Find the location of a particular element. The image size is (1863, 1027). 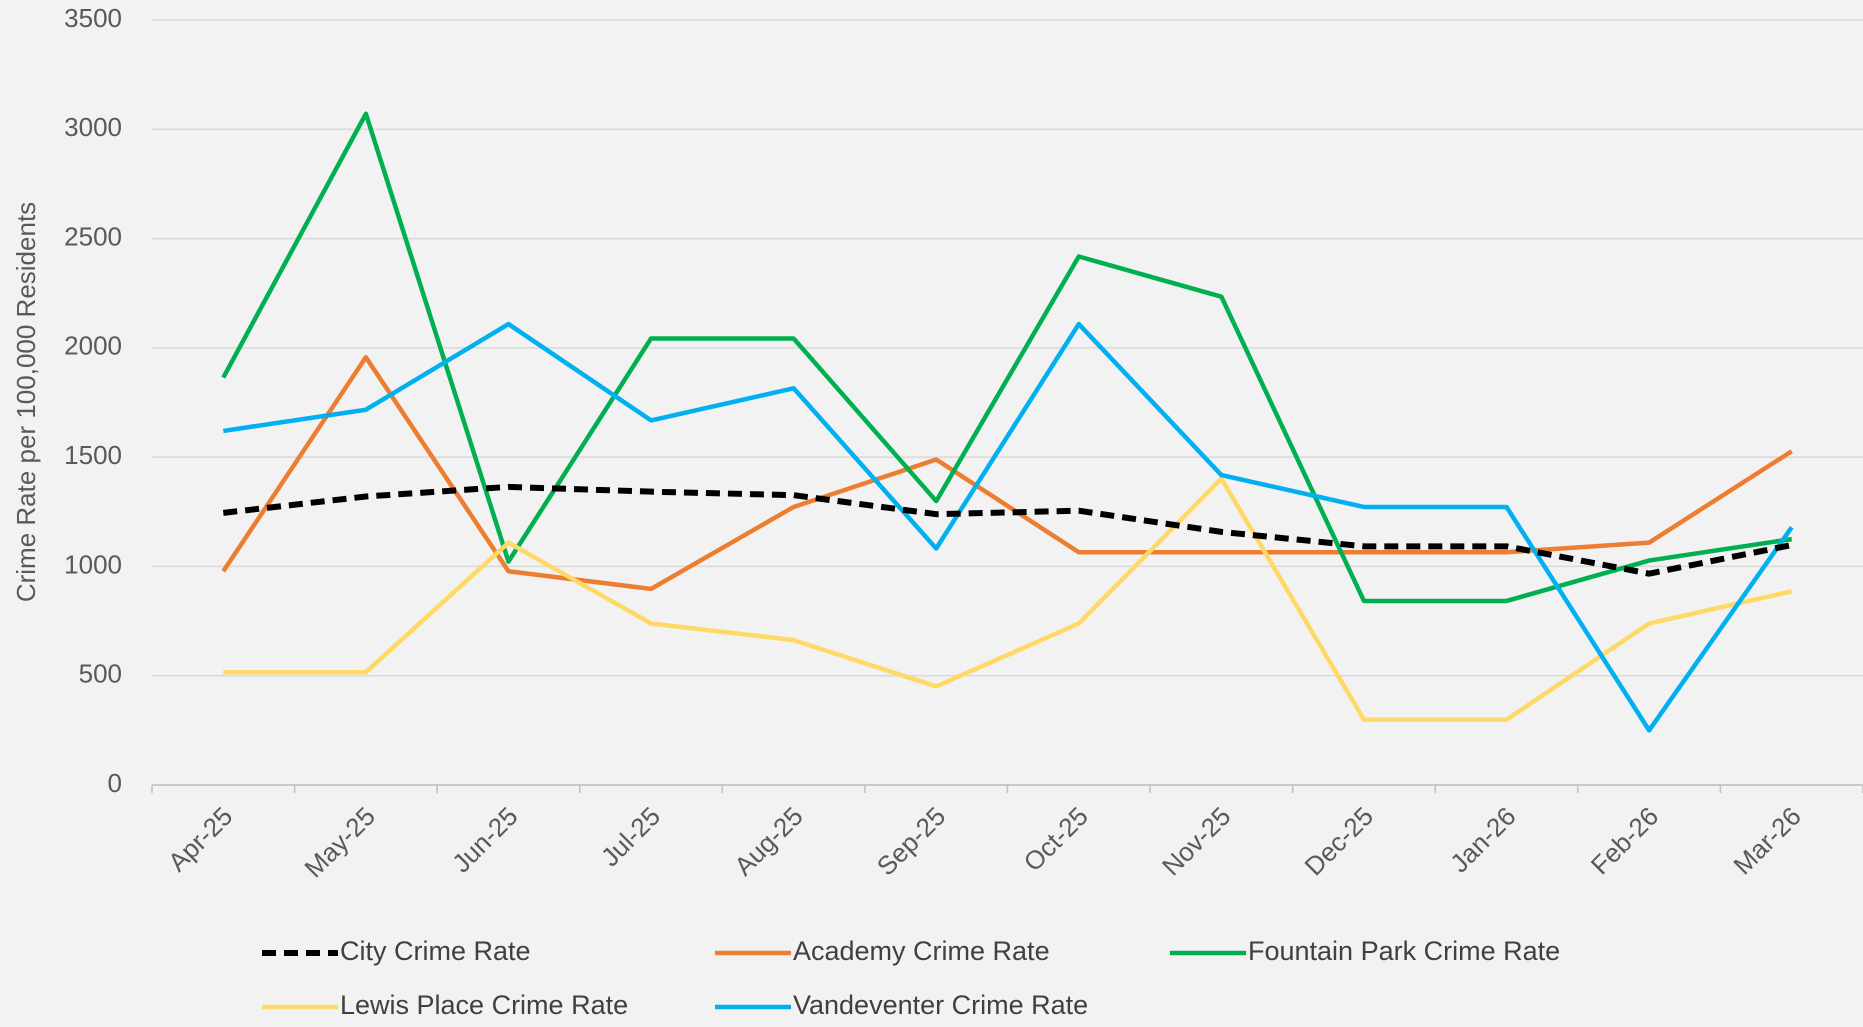

y-tick-label: 1000 is located at coordinates (93, 564).